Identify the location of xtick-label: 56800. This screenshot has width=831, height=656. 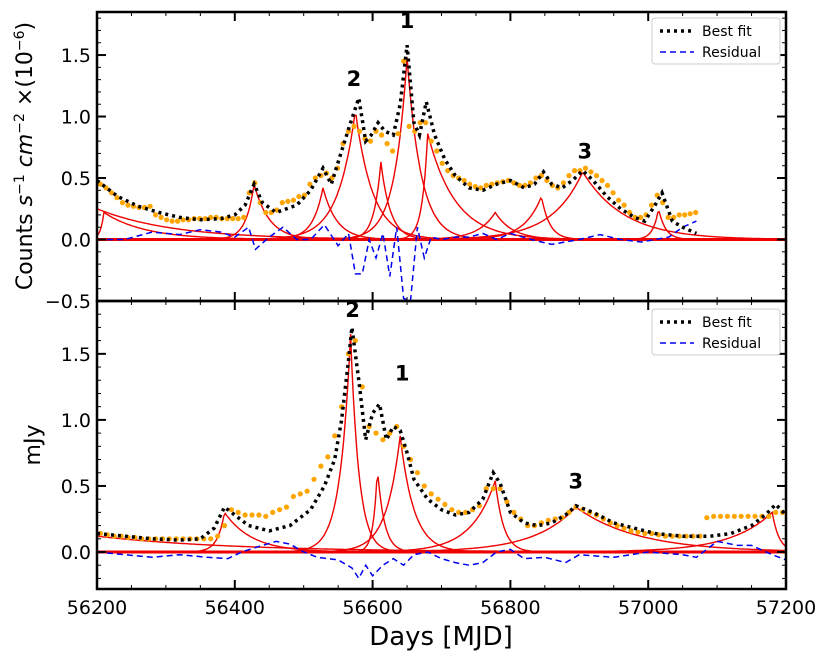
(510, 608).